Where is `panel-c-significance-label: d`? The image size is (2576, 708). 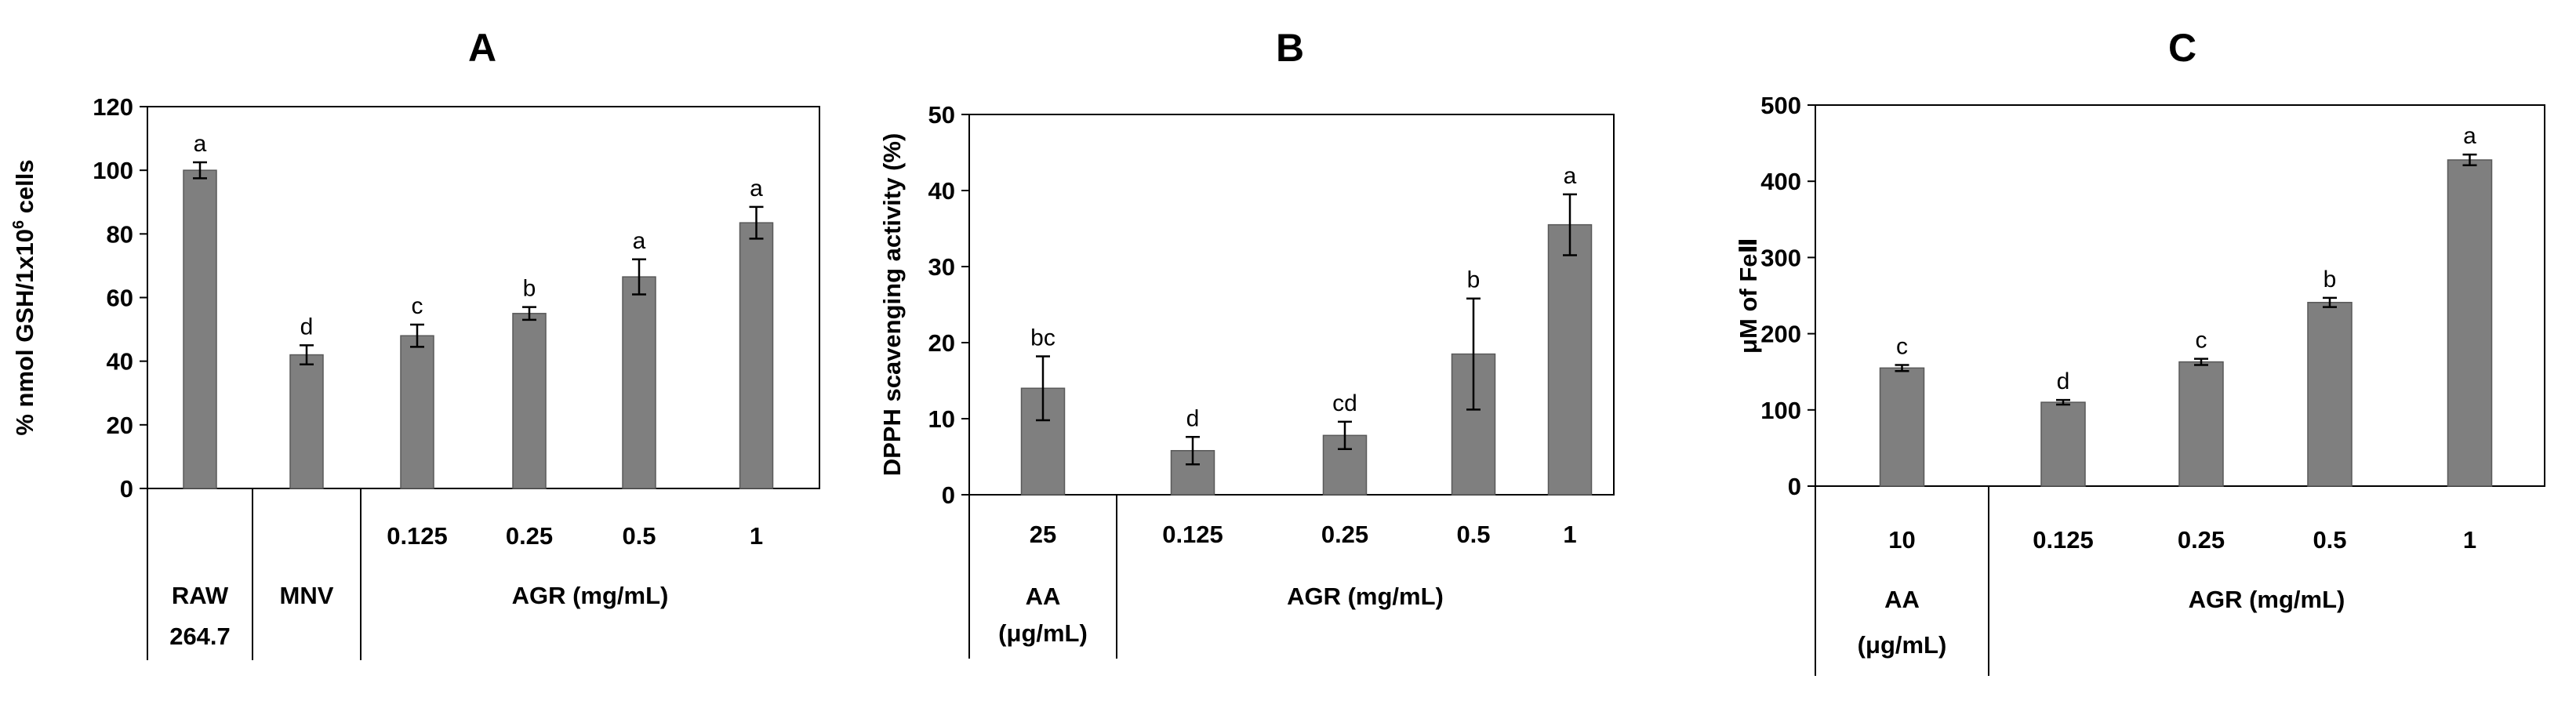 panel-c-significance-label: d is located at coordinates (2063, 381).